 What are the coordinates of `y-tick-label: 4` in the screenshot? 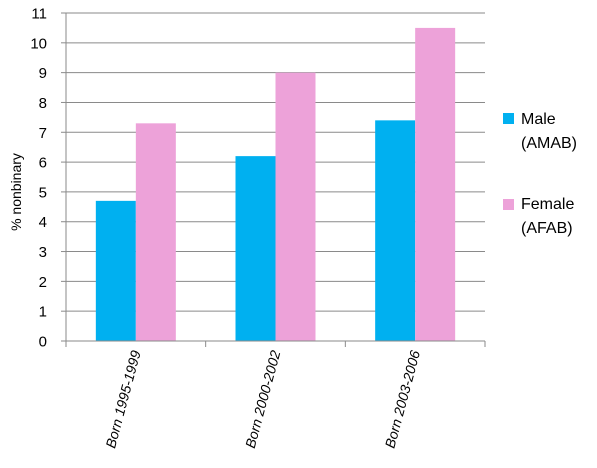 It's located at (43, 222).